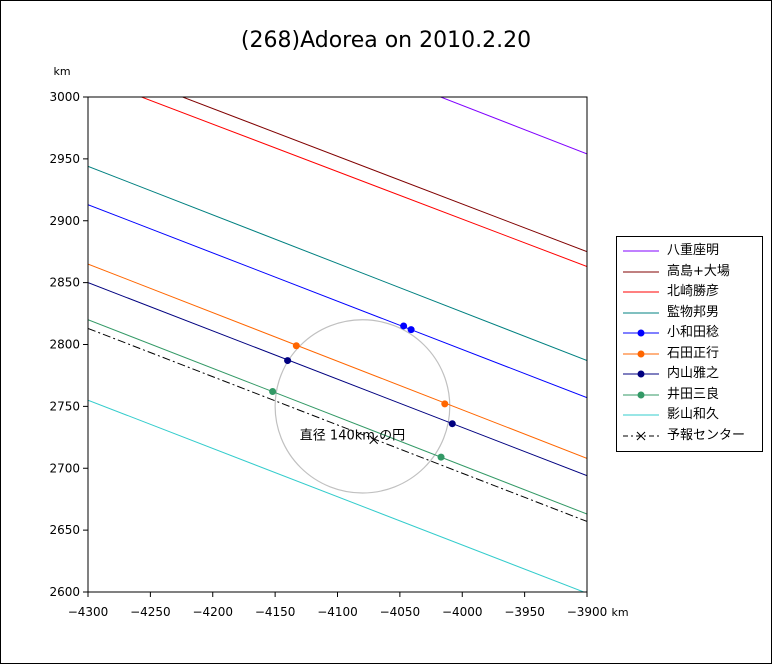  What do you see at coordinates (64, 159) in the screenshot?
I see `y-tick-label-2: 2950` at bounding box center [64, 159].